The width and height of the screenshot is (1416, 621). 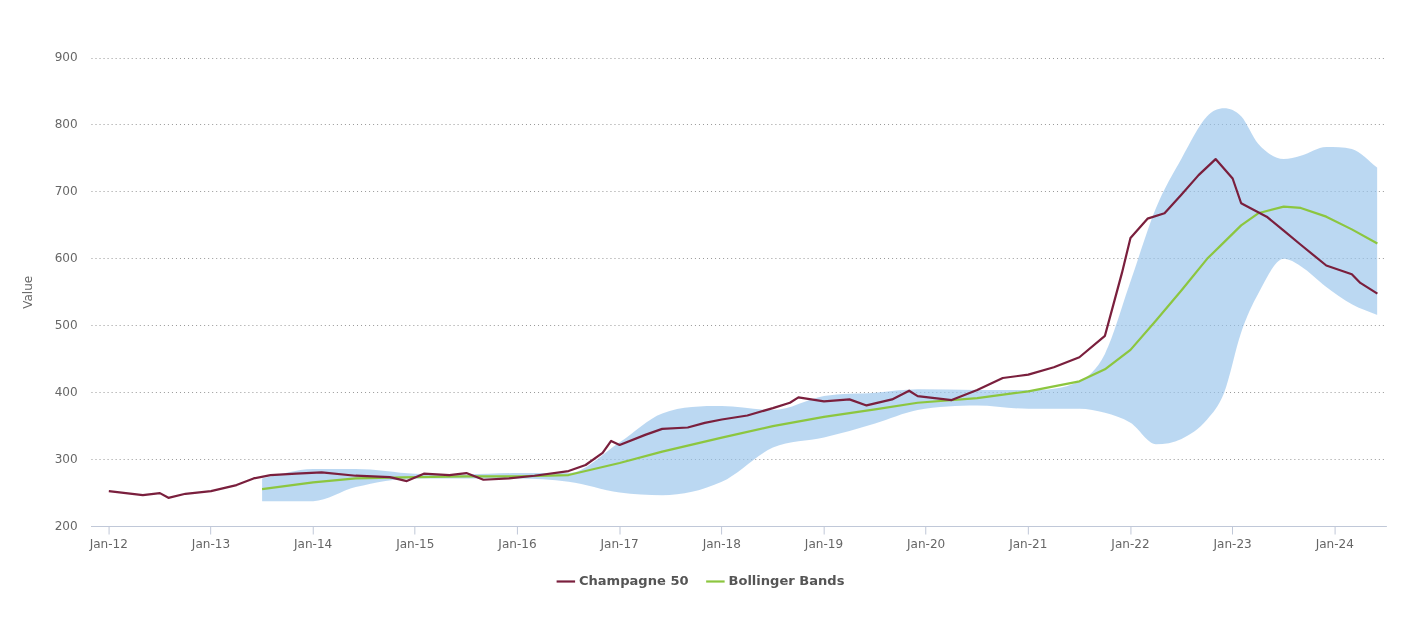 I want to click on y-tick-label: 600, so click(x=66, y=257).